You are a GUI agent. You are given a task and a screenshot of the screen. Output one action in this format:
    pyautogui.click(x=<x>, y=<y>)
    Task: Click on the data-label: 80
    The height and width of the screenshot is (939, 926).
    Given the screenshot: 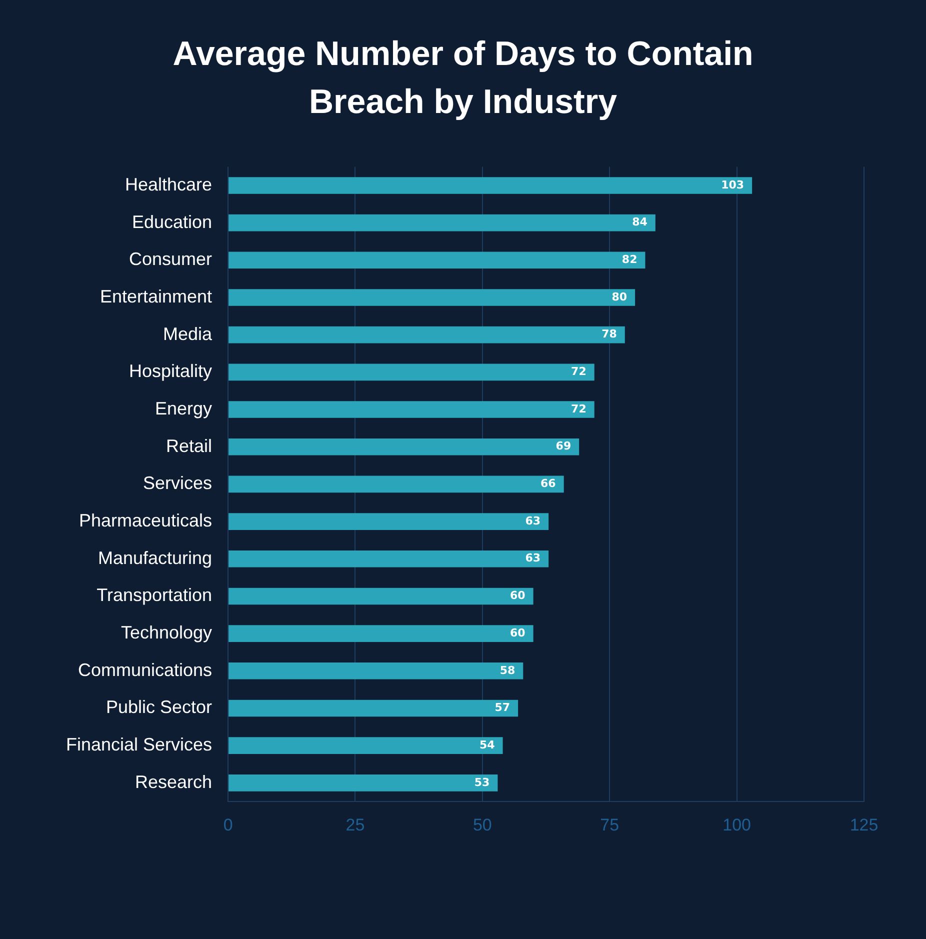 What is the action you would take?
    pyautogui.click(x=620, y=297)
    